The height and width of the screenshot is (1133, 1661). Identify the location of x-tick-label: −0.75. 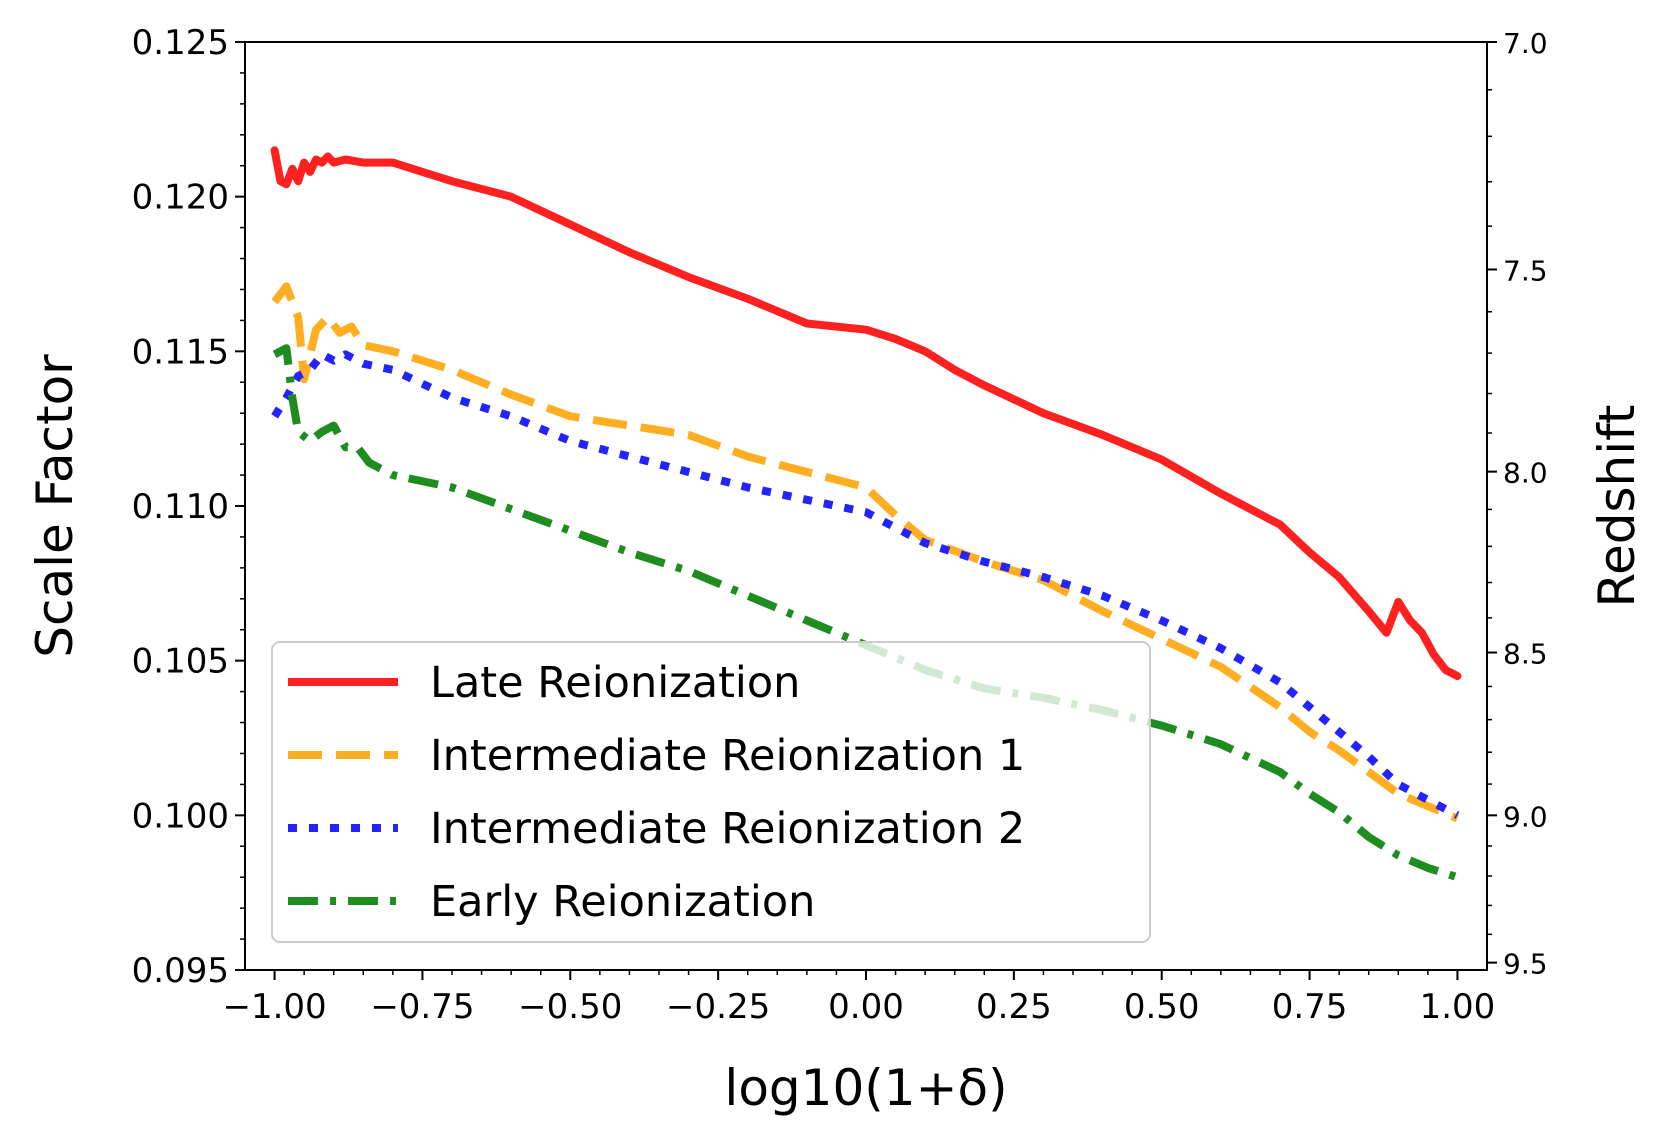
(422, 1007).